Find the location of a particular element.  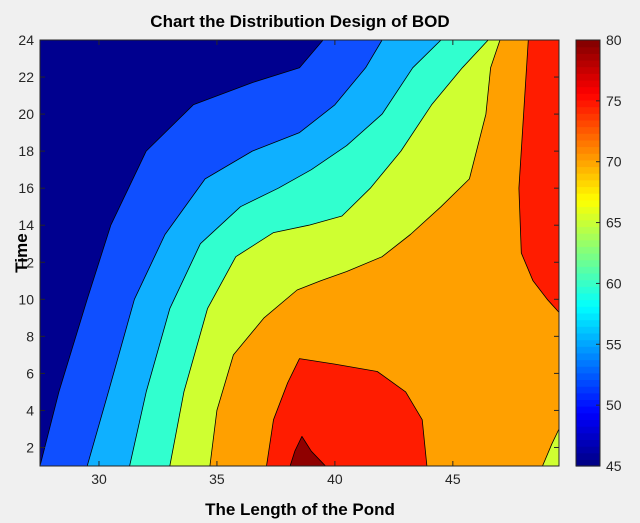

y-tick-label: 6 is located at coordinates (30, 373).